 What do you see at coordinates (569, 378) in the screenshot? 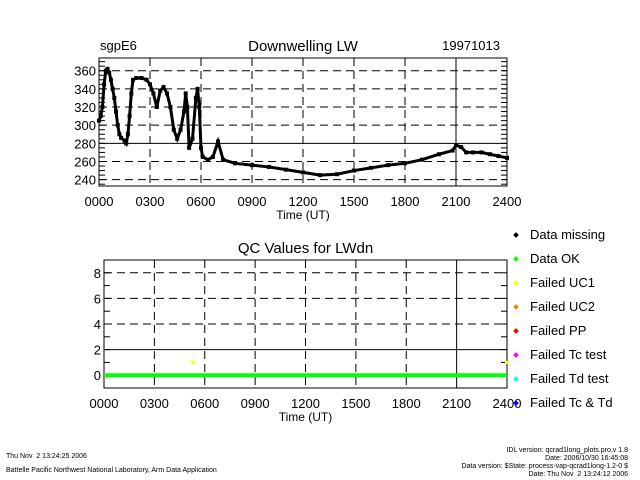
I see `legend-label: Failed Td test` at bounding box center [569, 378].